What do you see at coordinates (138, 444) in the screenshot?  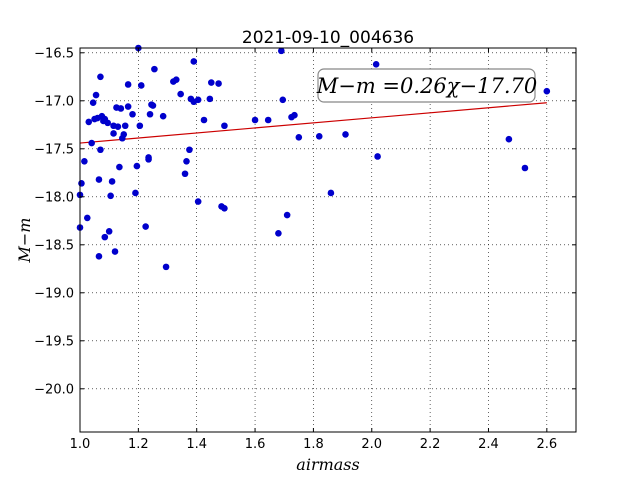 I see `x-tick-label: 1.2` at bounding box center [138, 444].